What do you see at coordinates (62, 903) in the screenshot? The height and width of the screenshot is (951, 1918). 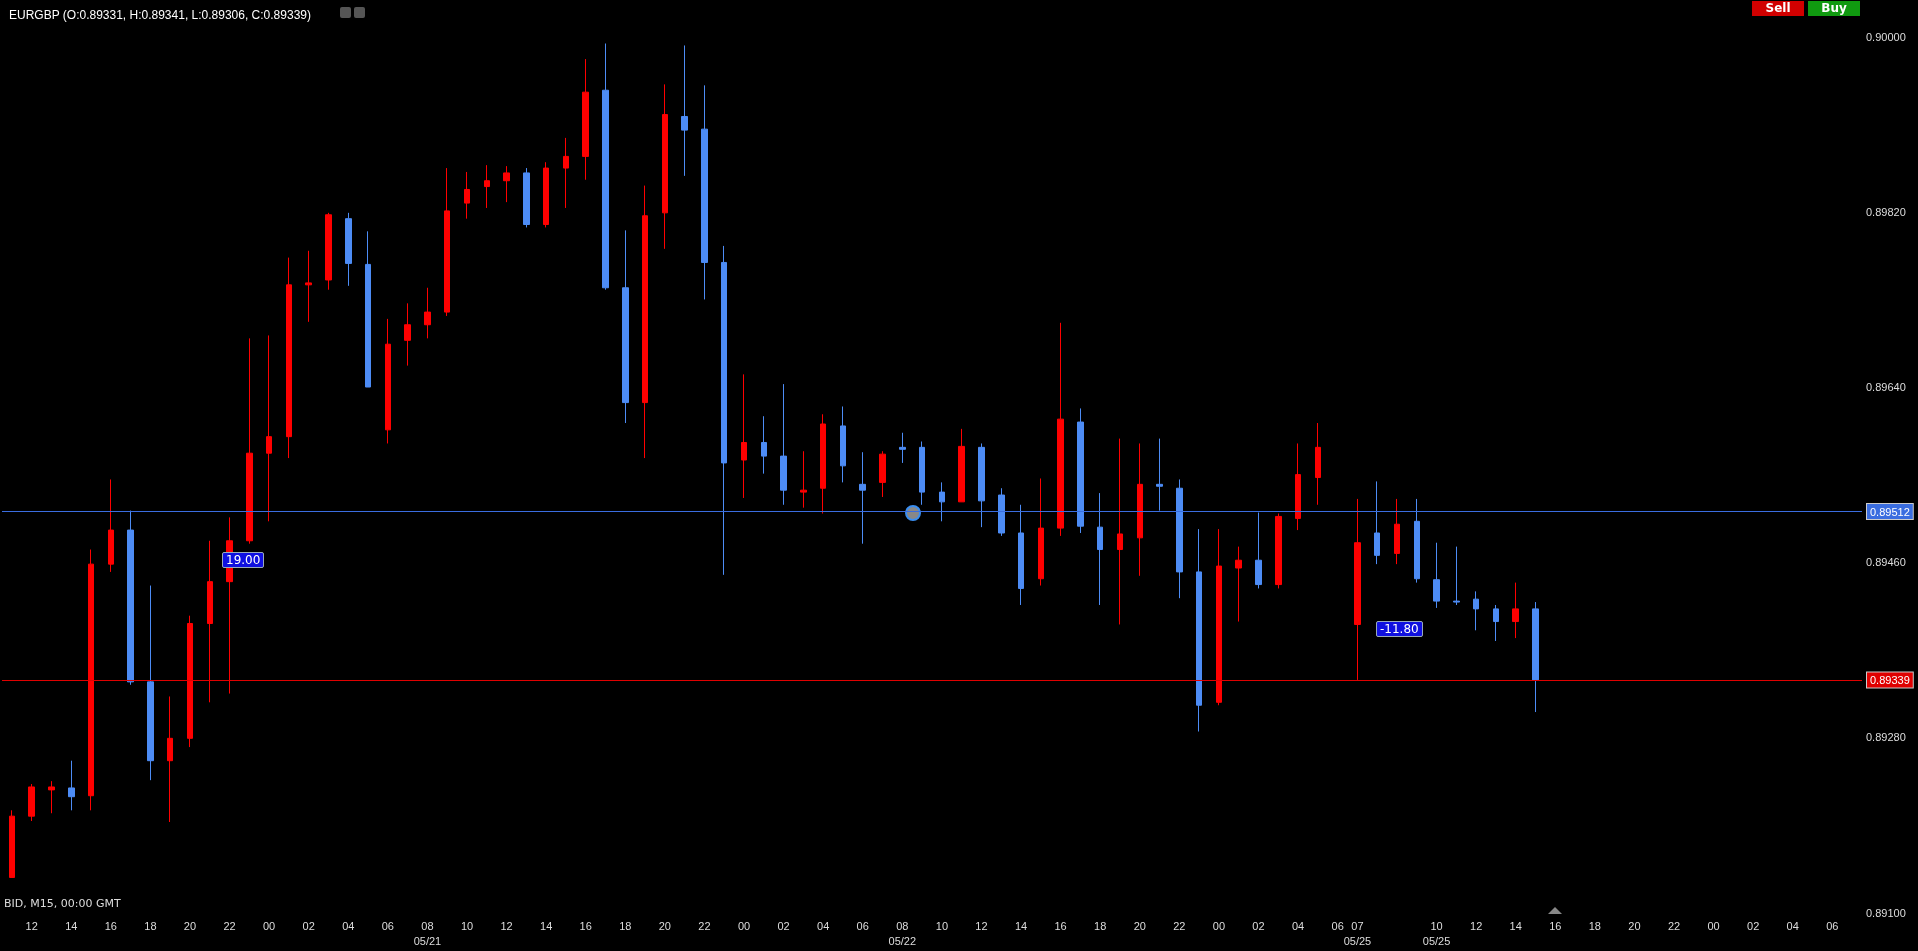 I see `annotation: BID, M15, 00:00 GMT` at bounding box center [62, 903].